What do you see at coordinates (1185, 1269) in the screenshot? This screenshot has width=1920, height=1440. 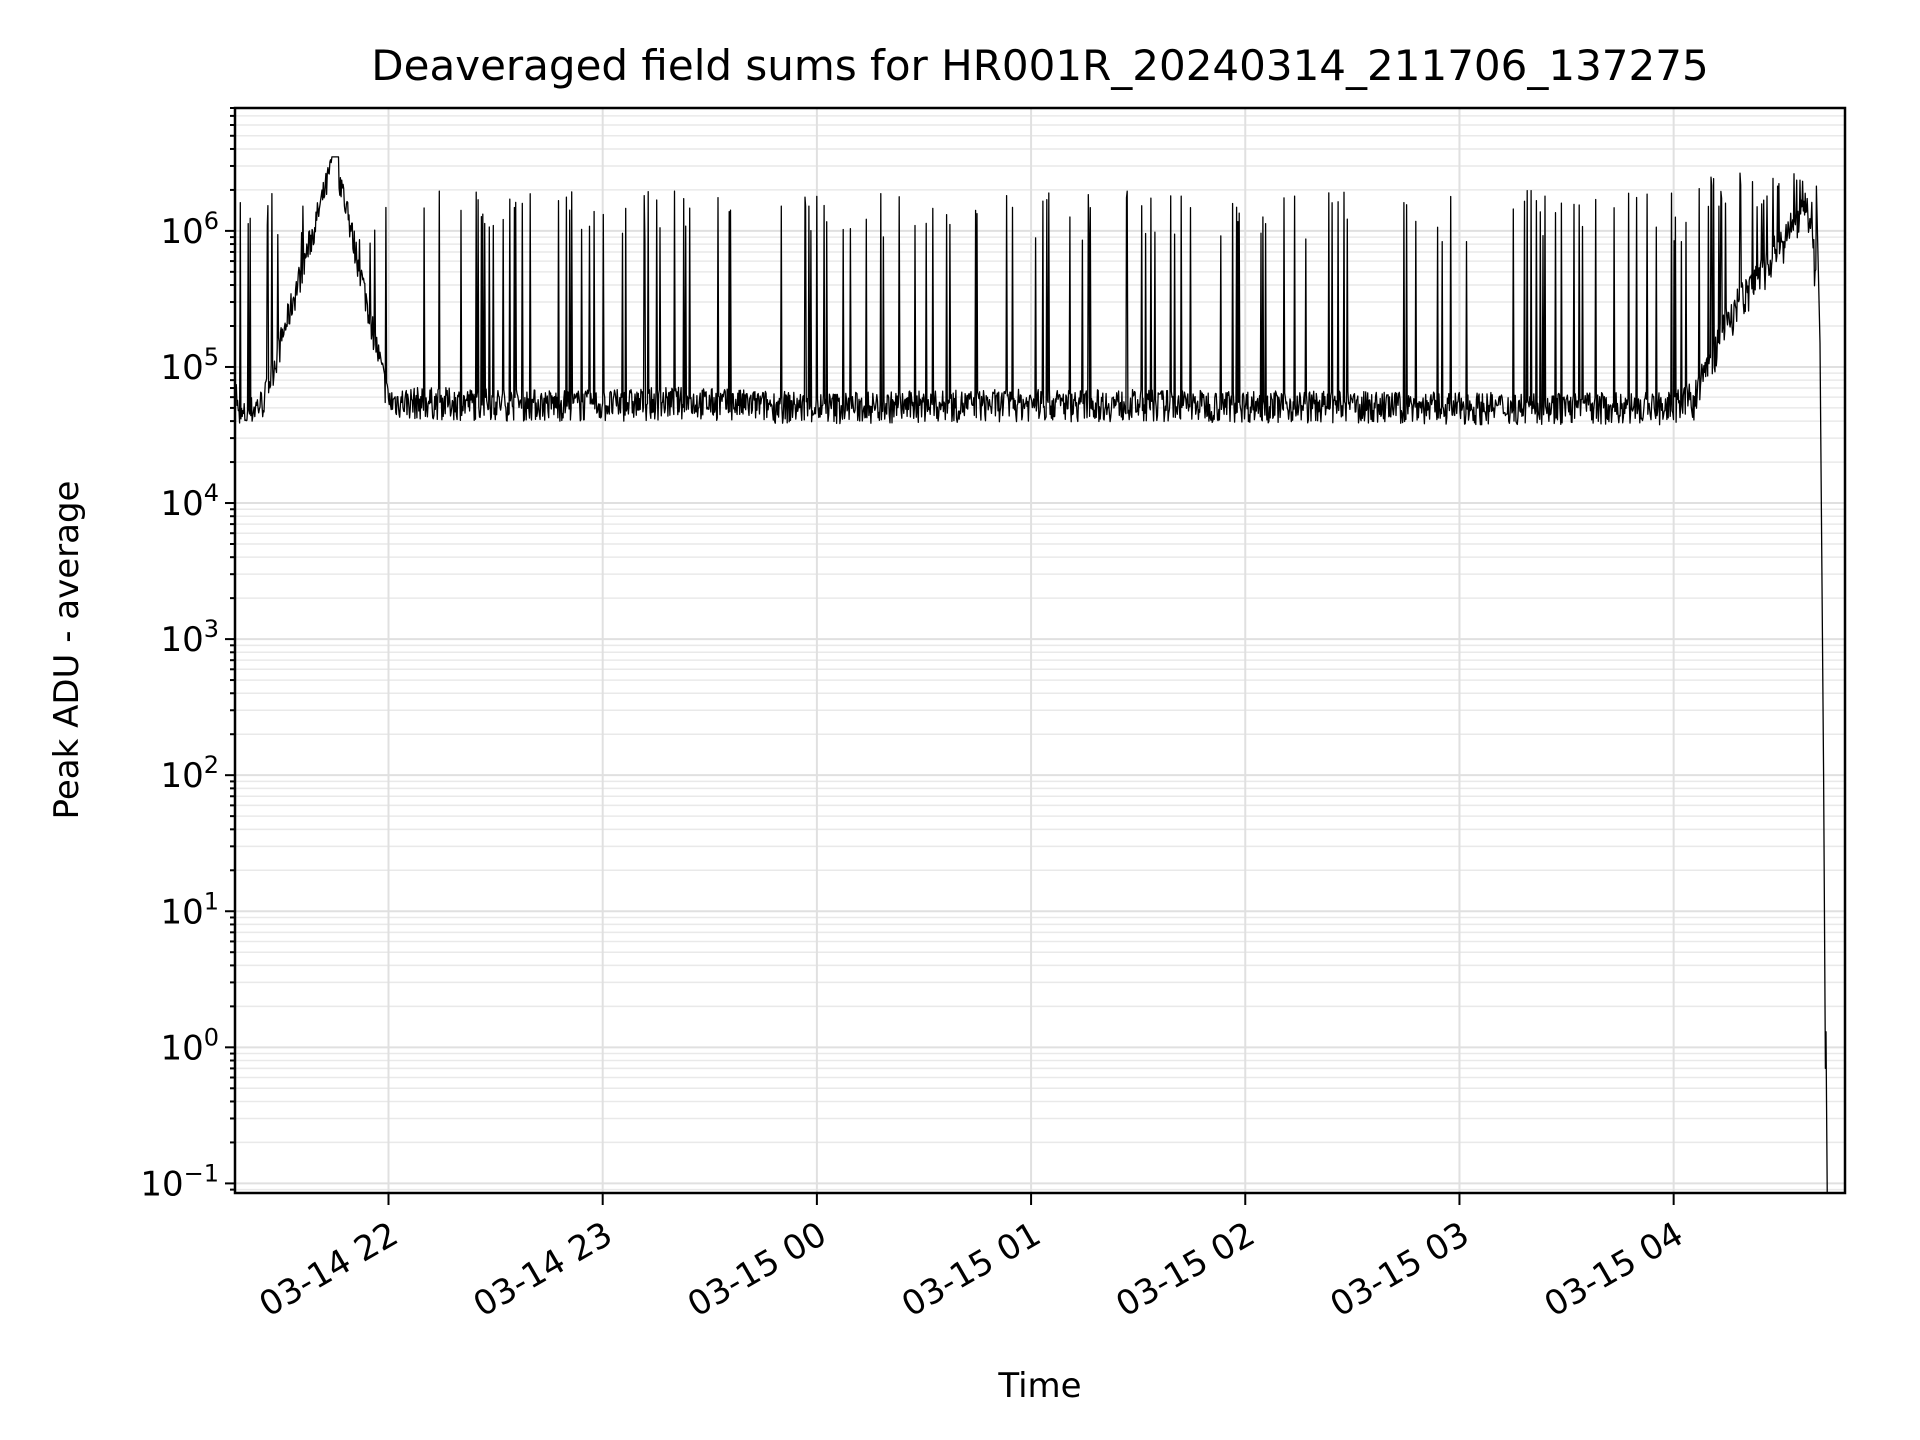 I see `x-tick-label: 03-15 02` at bounding box center [1185, 1269].